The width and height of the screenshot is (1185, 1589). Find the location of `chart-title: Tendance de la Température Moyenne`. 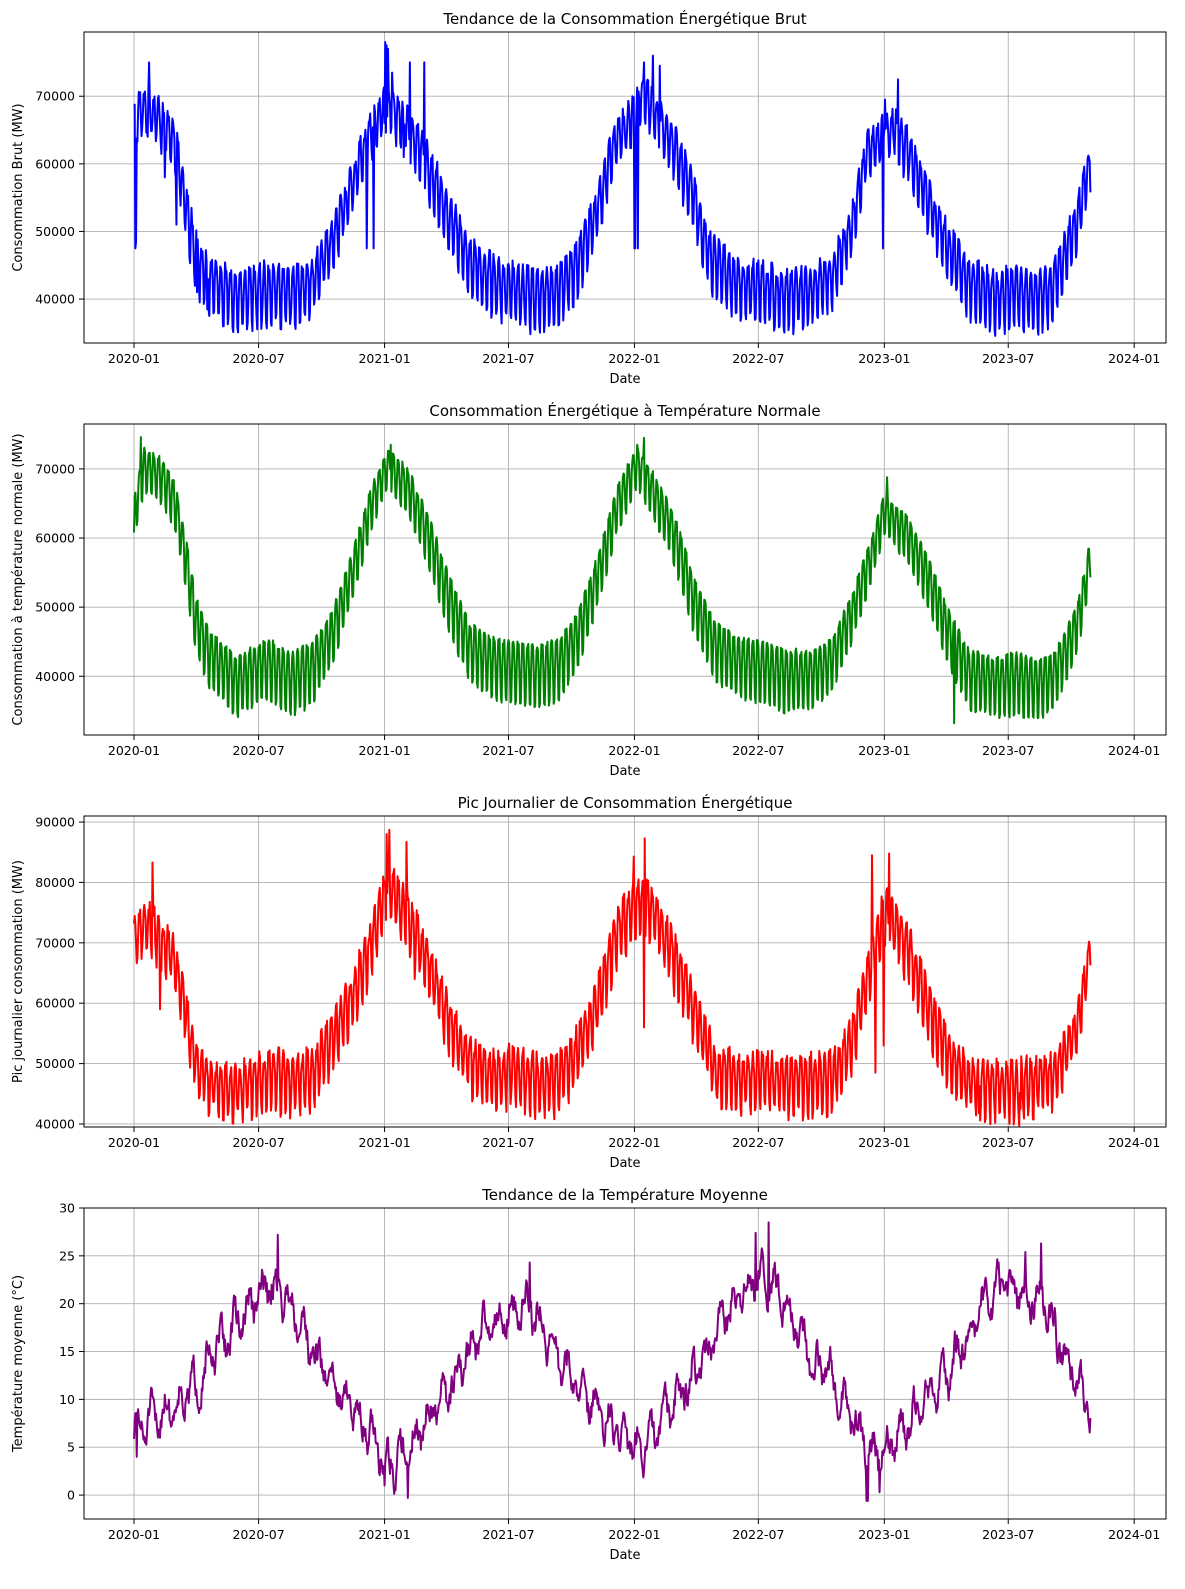

chart-title: Tendance de la Température Moyenne is located at coordinates (624, 1195).